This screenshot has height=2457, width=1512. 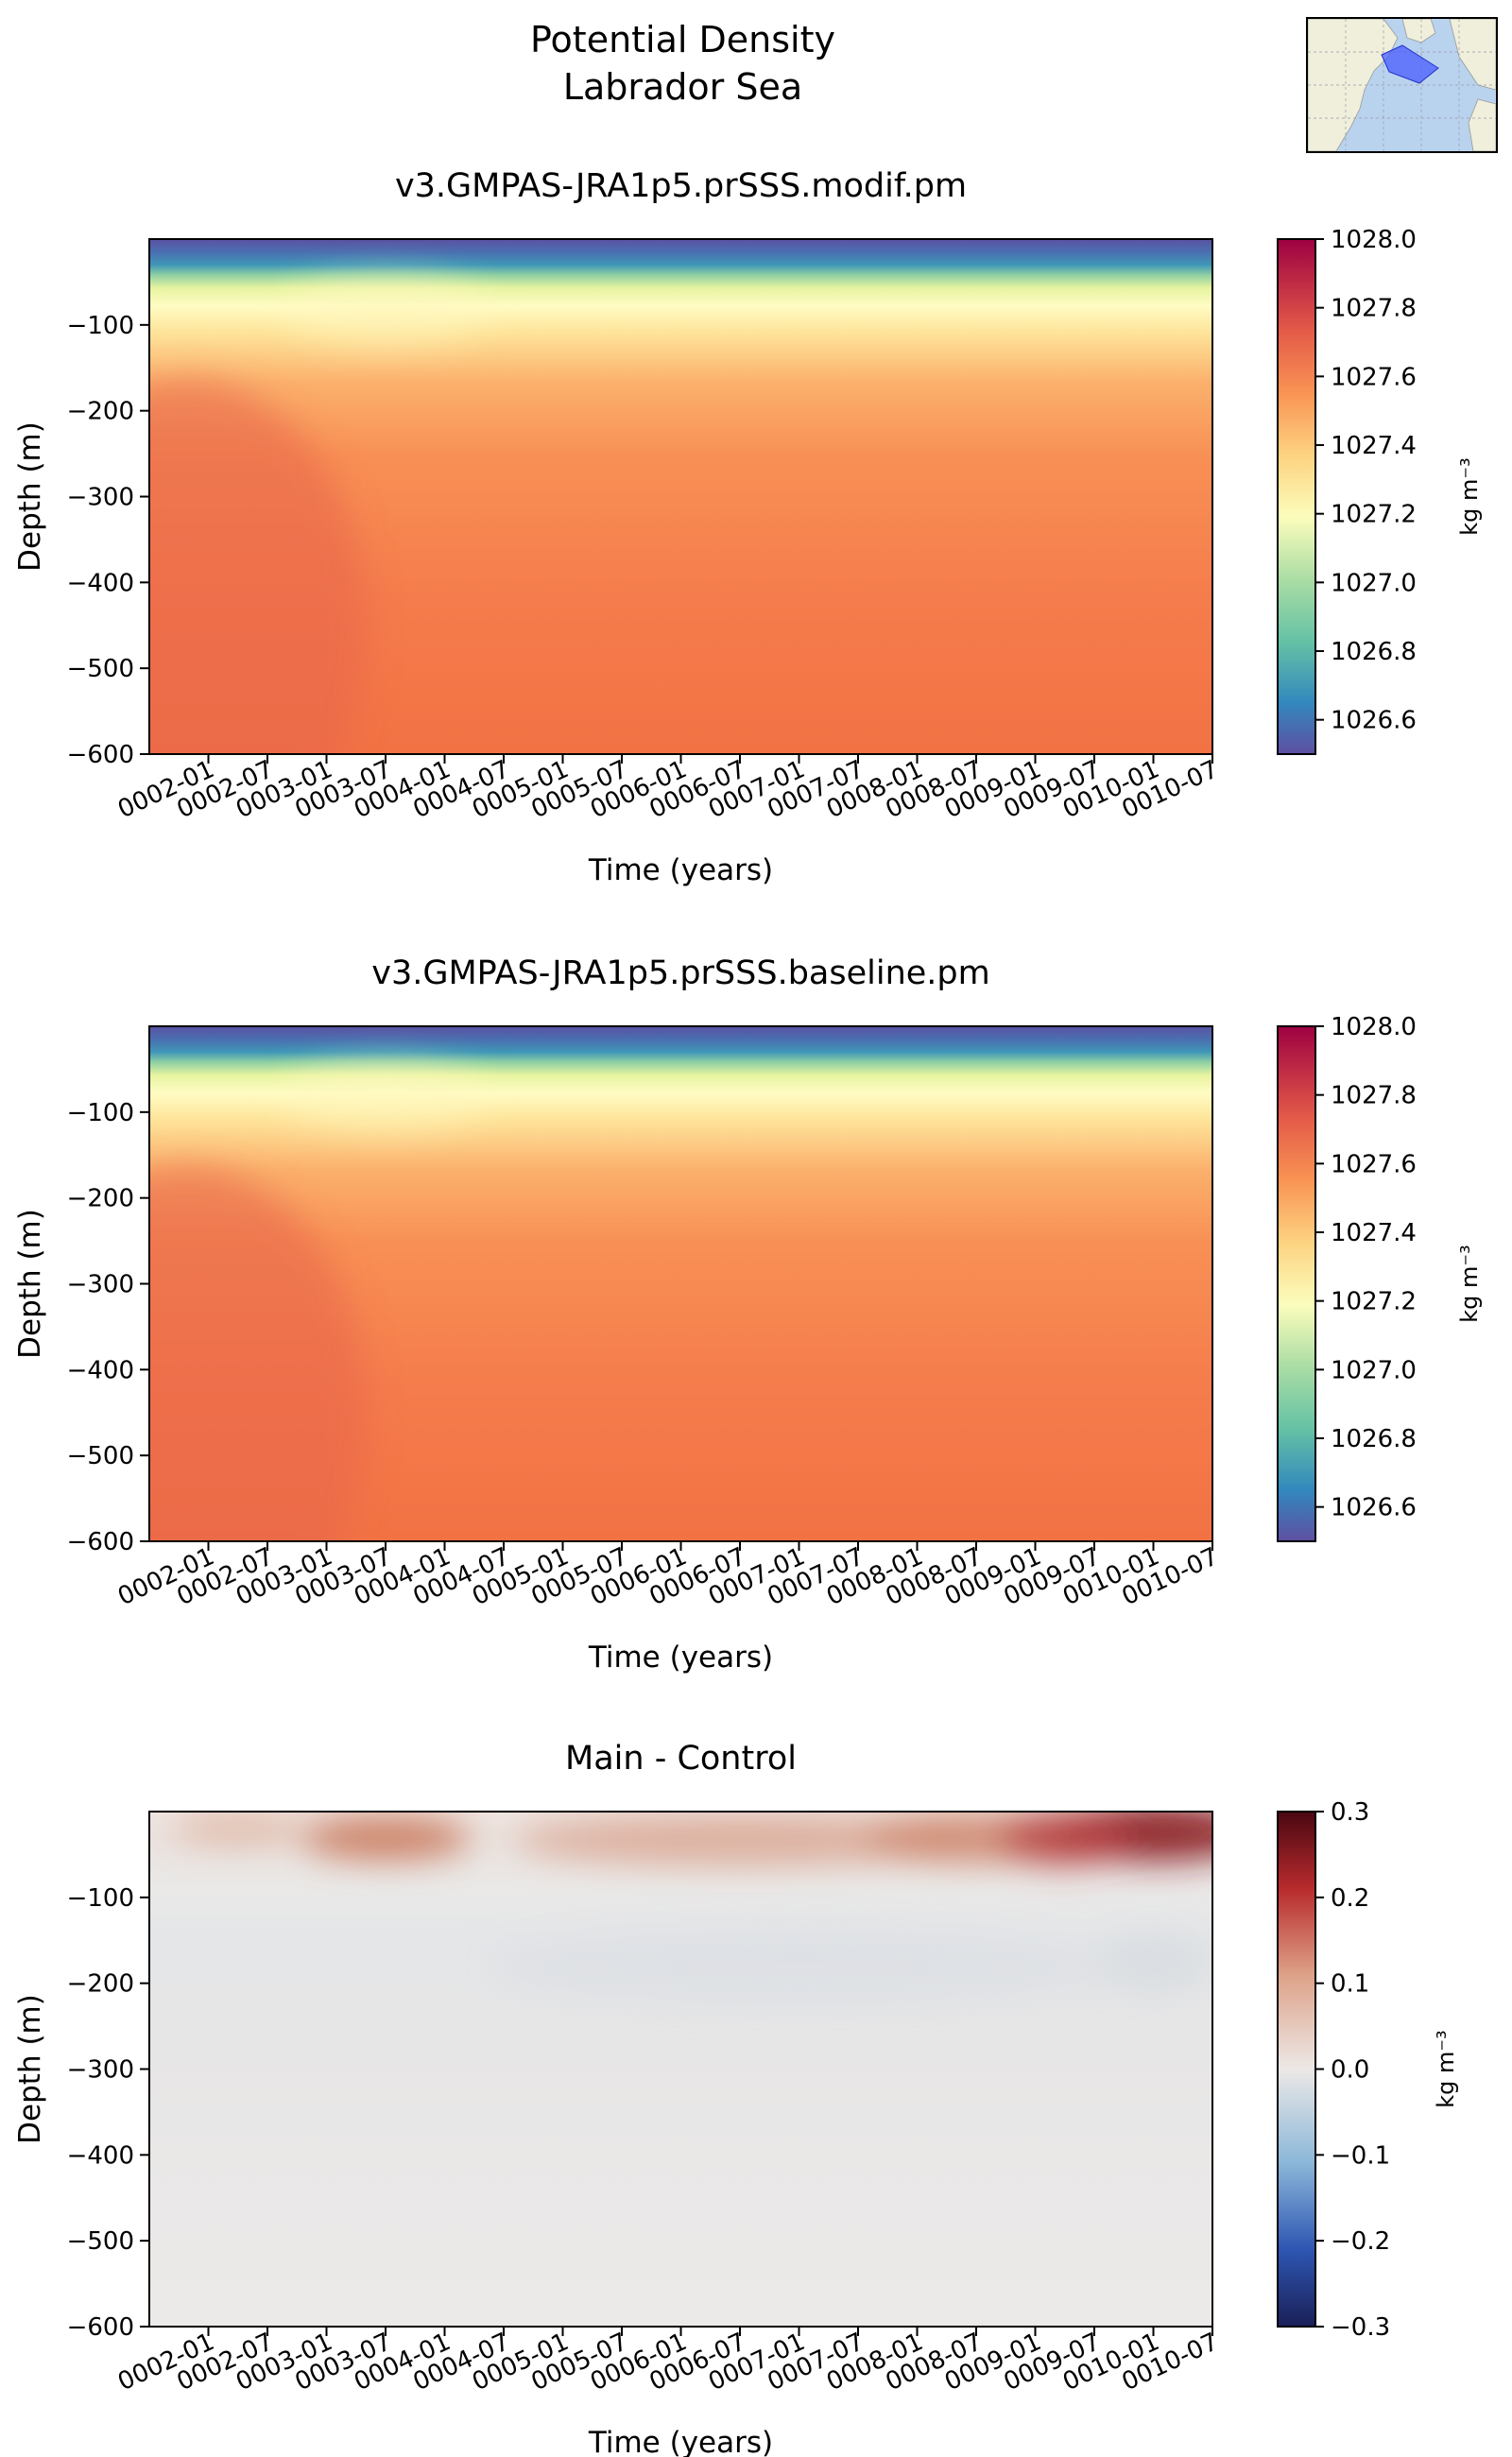 What do you see at coordinates (680, 2069) in the screenshot?
I see `heatmap-field` at bounding box center [680, 2069].